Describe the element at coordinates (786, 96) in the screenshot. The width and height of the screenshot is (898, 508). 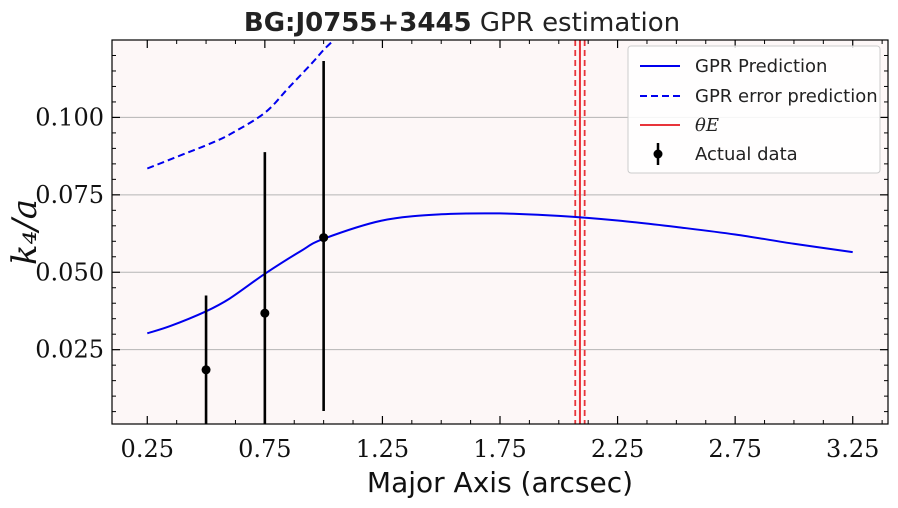
I see `legend-label-gpr-error: GPR error prediction` at that location.